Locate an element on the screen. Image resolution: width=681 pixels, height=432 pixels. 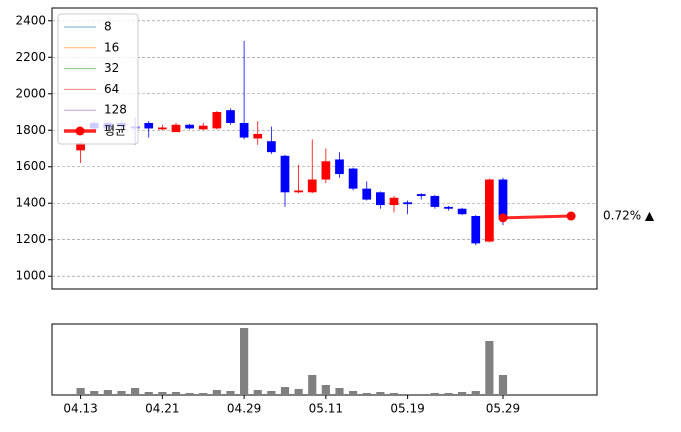
x-tick-label: 04.13 is located at coordinates (80, 409).